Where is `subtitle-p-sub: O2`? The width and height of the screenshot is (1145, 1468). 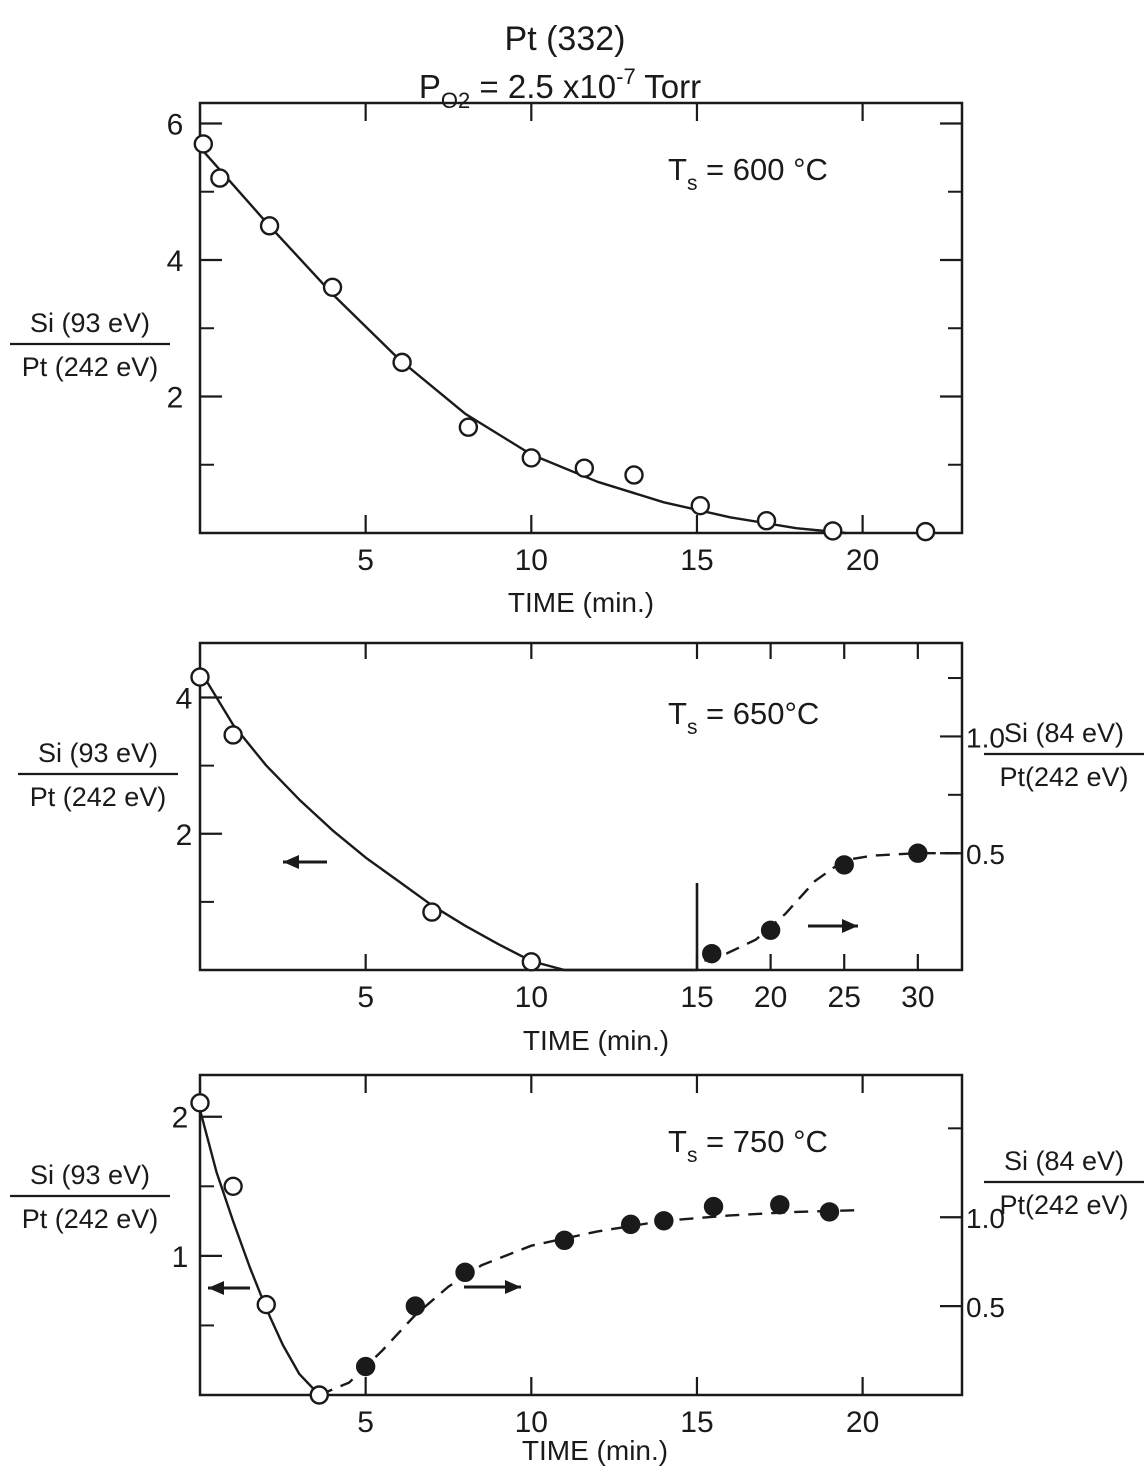
subtitle-p-sub: O2 is located at coordinates (455, 100).